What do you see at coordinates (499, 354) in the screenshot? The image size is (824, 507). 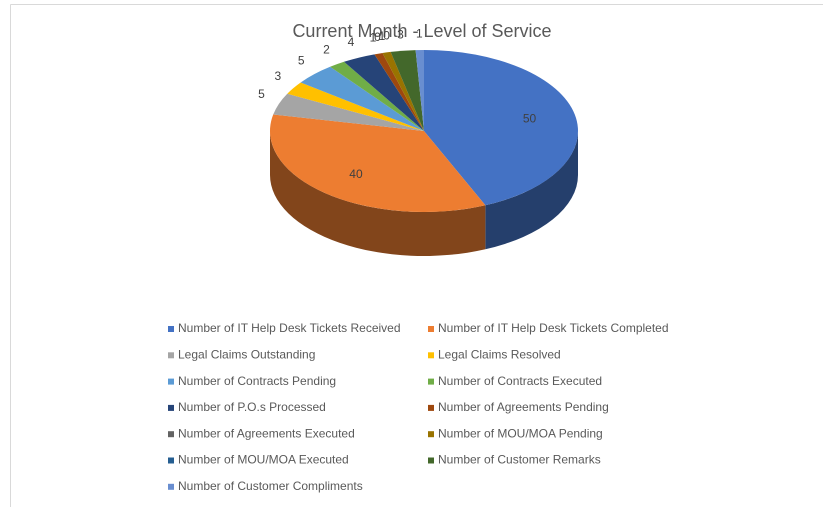 I see `legend-label: Legal Claims Resolved` at bounding box center [499, 354].